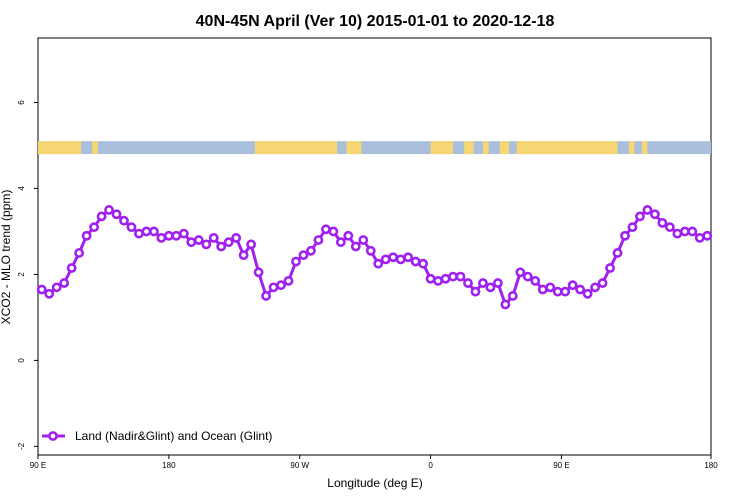 The height and width of the screenshot is (500, 750). Describe the element at coordinates (374, 483) in the screenshot. I see `x-axis-label: Longitude (deg E)` at that location.